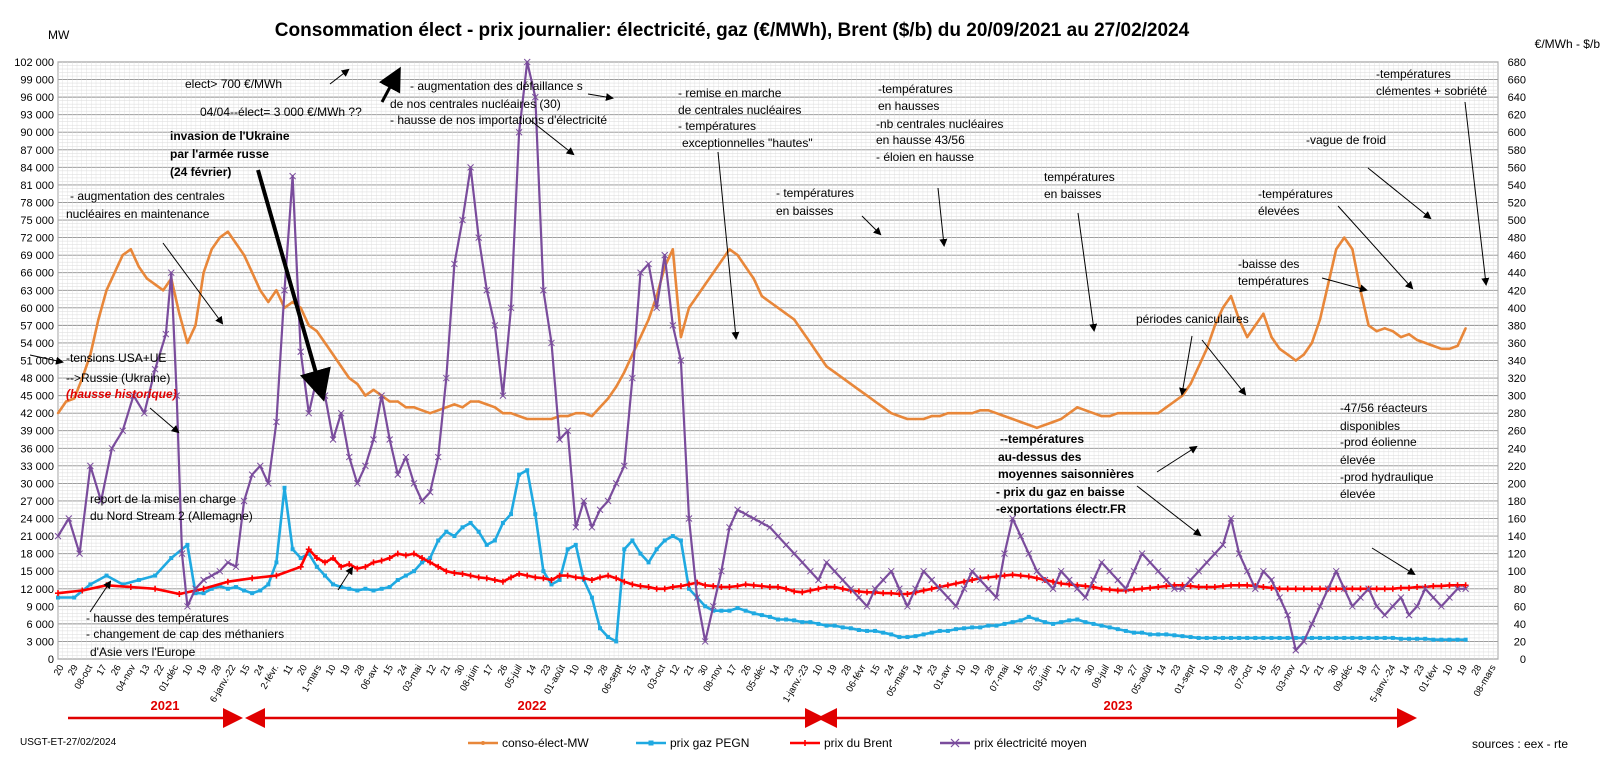  Describe the element at coordinates (37, 555) in the screenshot. I see `y-tick-left-label: 18 000` at that location.